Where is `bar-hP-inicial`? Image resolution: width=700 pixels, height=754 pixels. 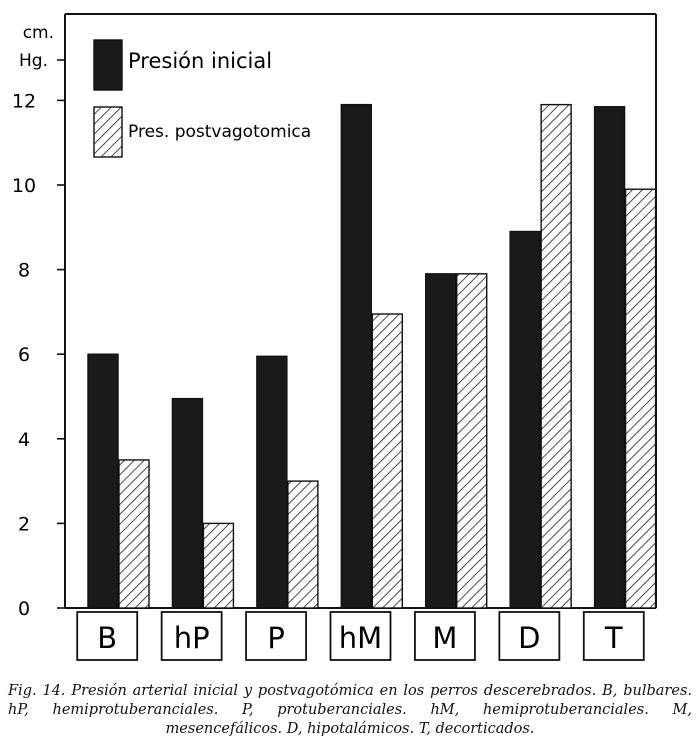 bar-hP-inicial is located at coordinates (187, 503).